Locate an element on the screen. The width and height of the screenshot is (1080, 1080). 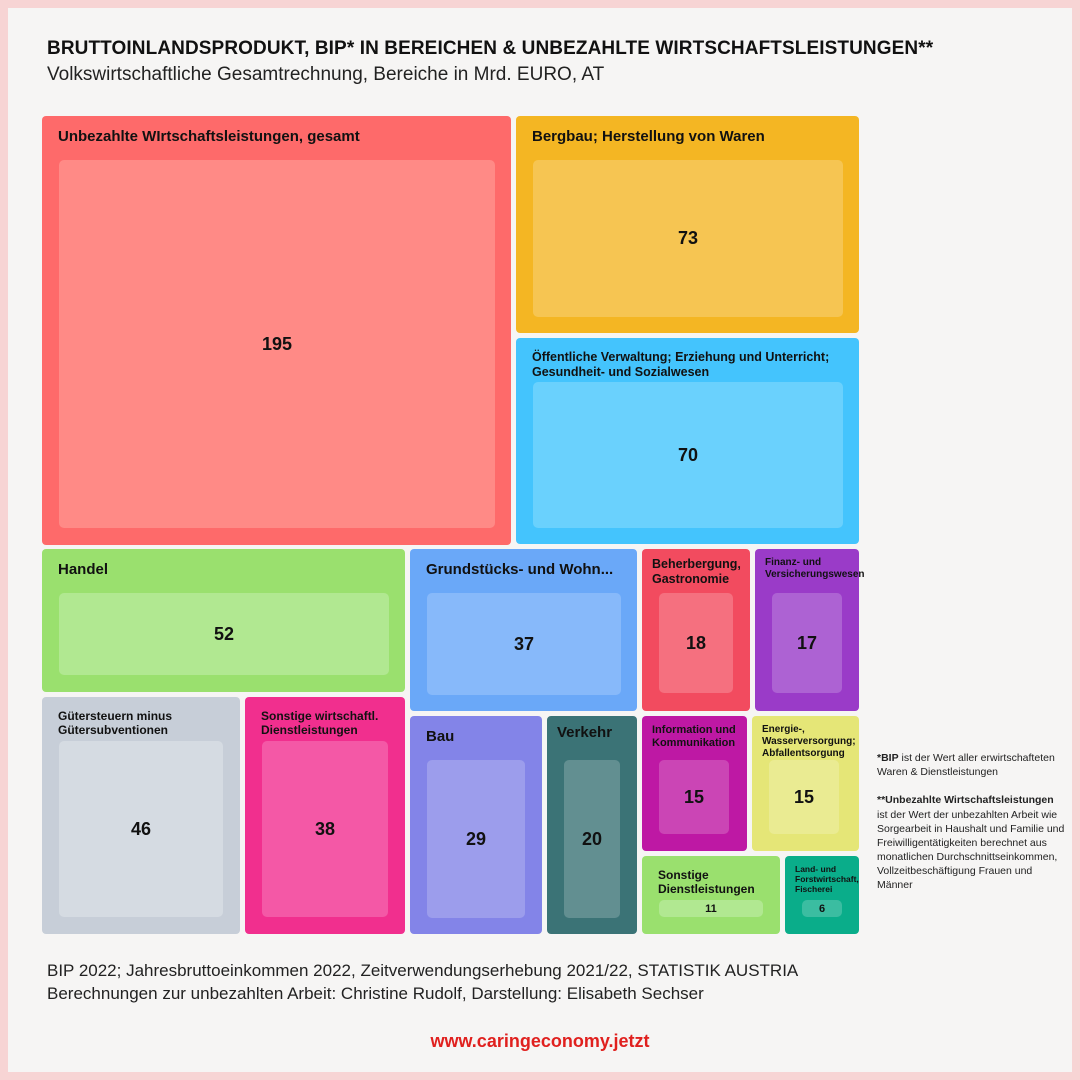
treemap-tile-guetersteuern-minus-guetersubventionen: Gütersteuern minus Gütersubventionen 46 is located at coordinates (141, 815).